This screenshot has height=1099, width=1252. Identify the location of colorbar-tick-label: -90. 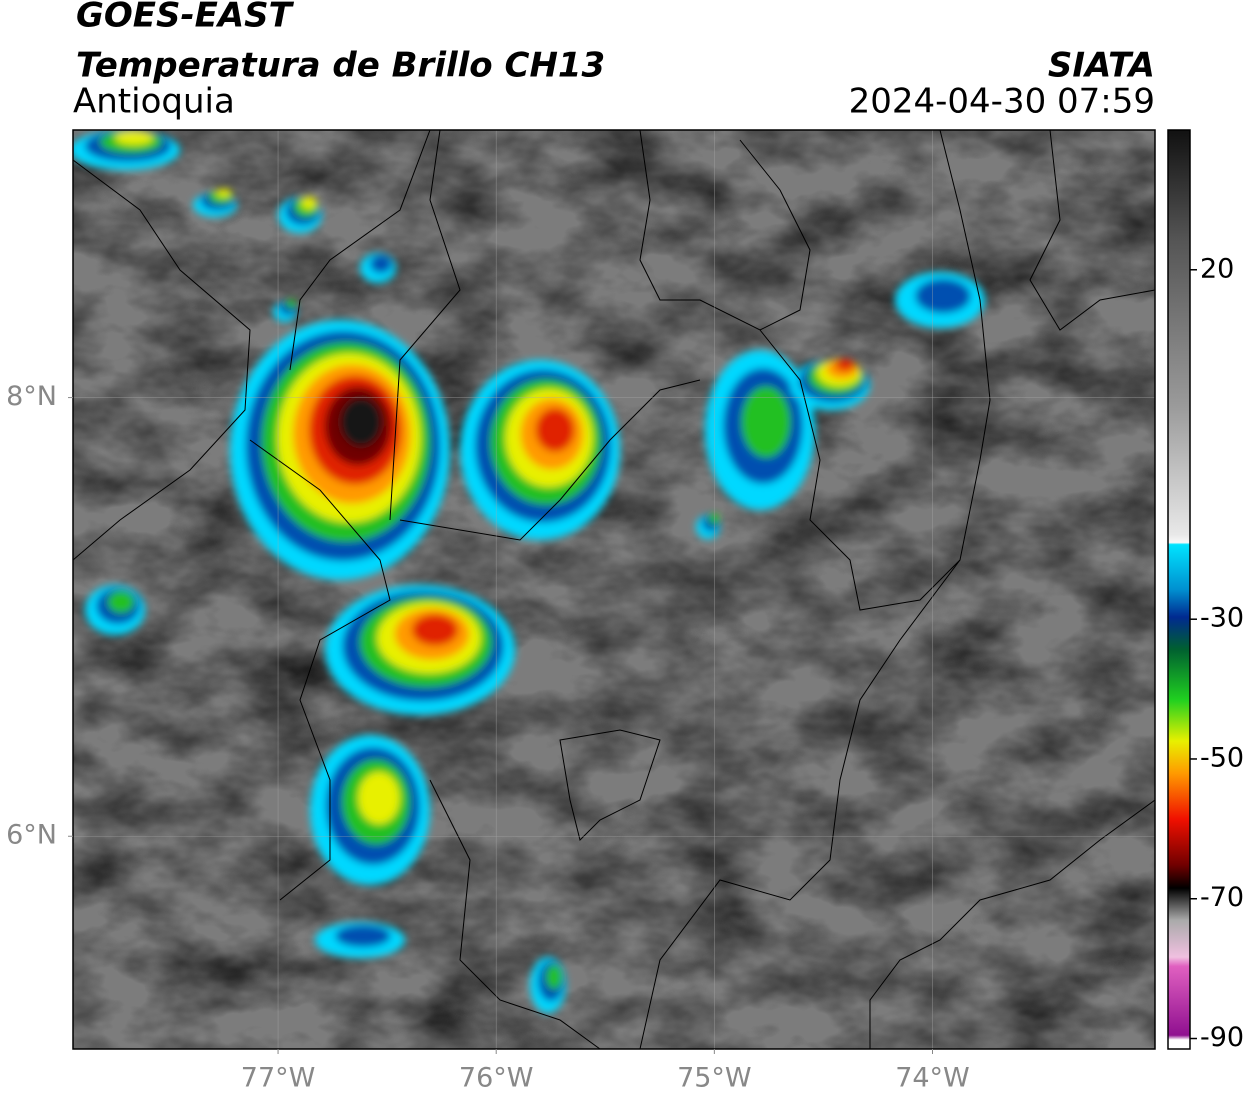
(1222, 1037).